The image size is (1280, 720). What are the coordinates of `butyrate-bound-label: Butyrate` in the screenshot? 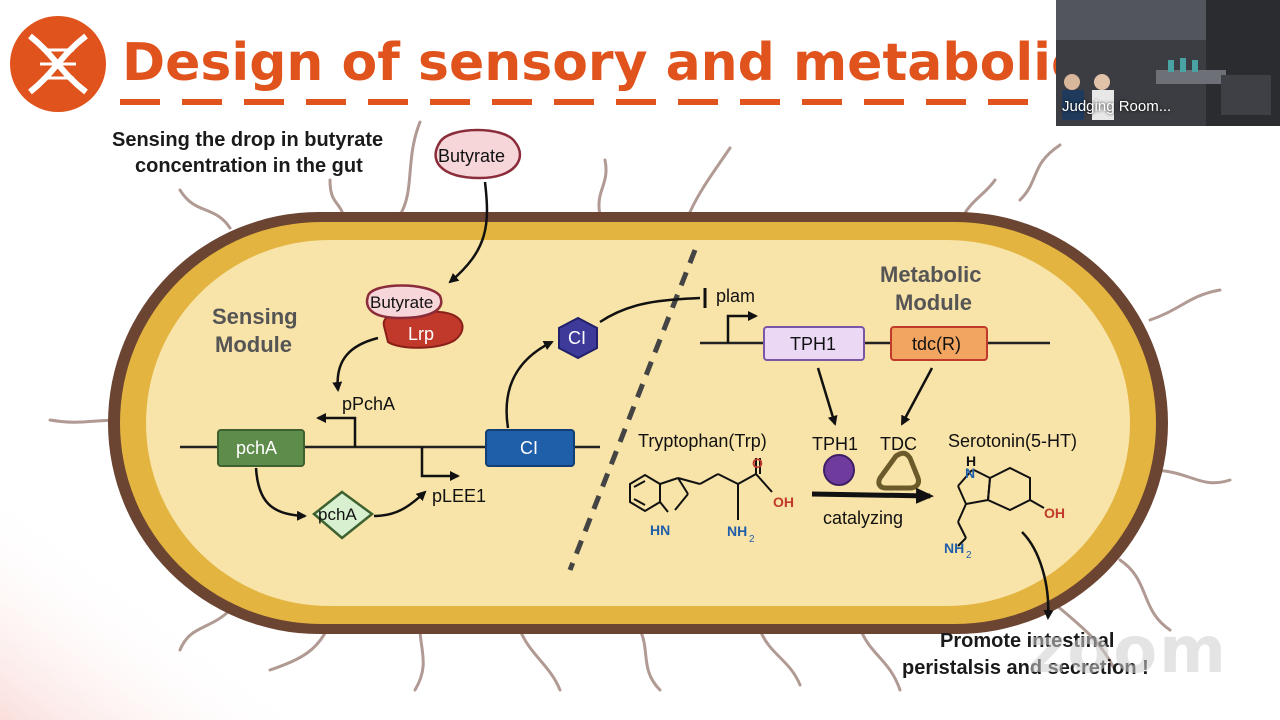 It's located at (401, 302).